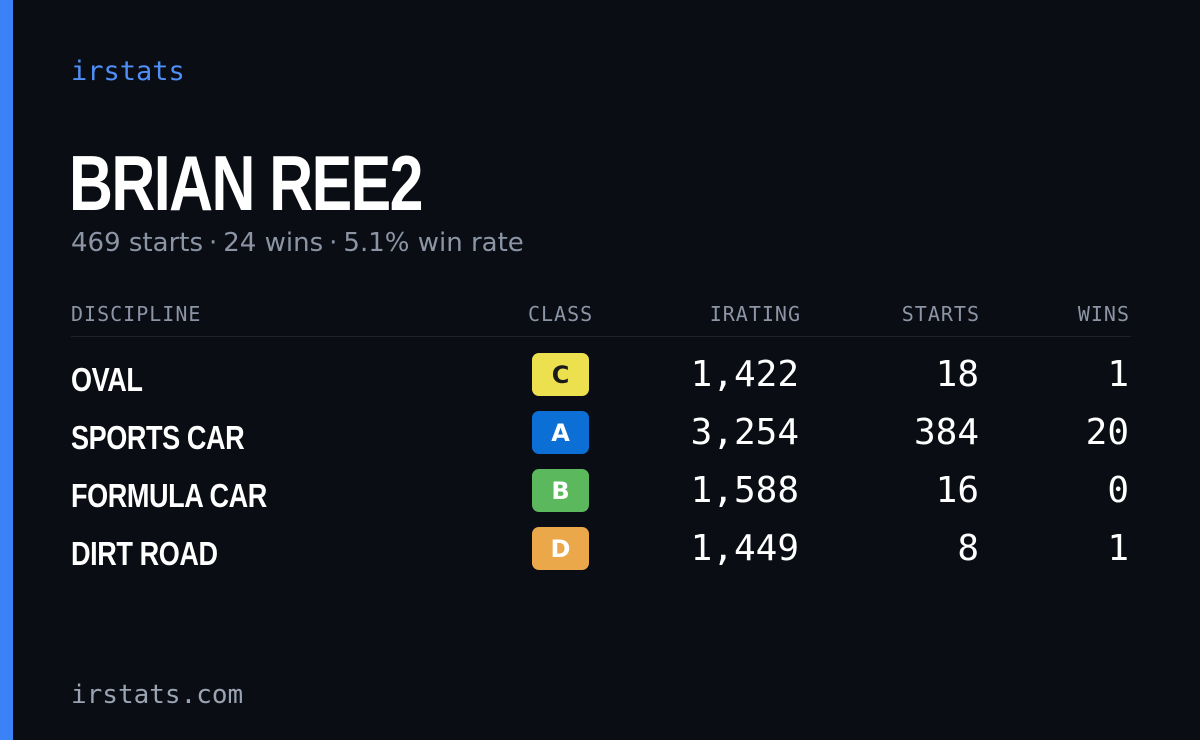 The width and height of the screenshot is (1200, 740). I want to click on class-badge: C, so click(560, 374).